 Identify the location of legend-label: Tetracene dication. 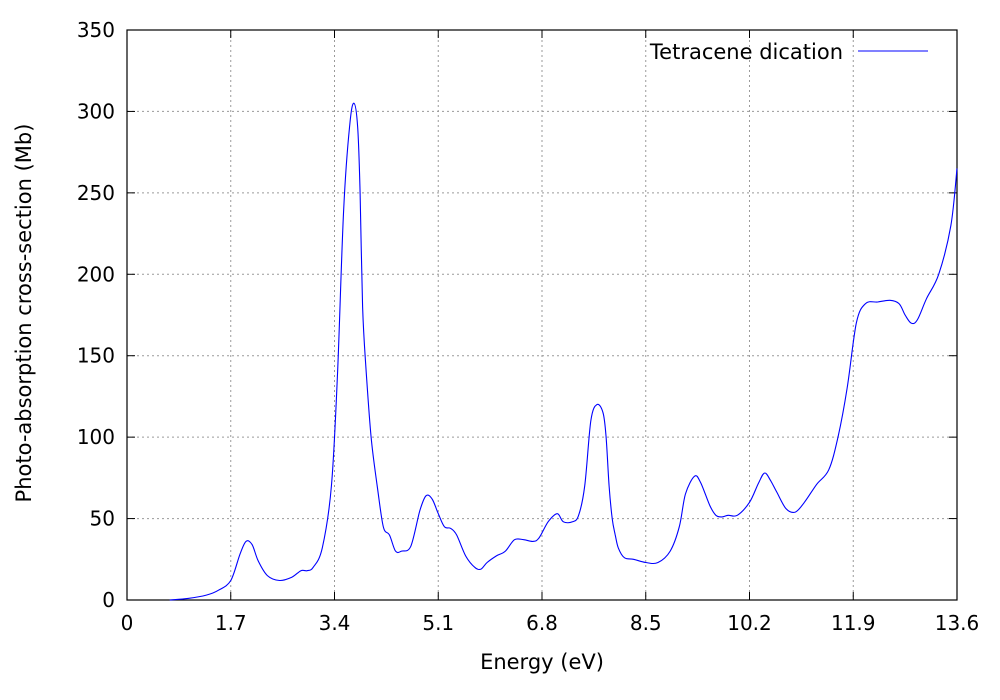
(746, 52).